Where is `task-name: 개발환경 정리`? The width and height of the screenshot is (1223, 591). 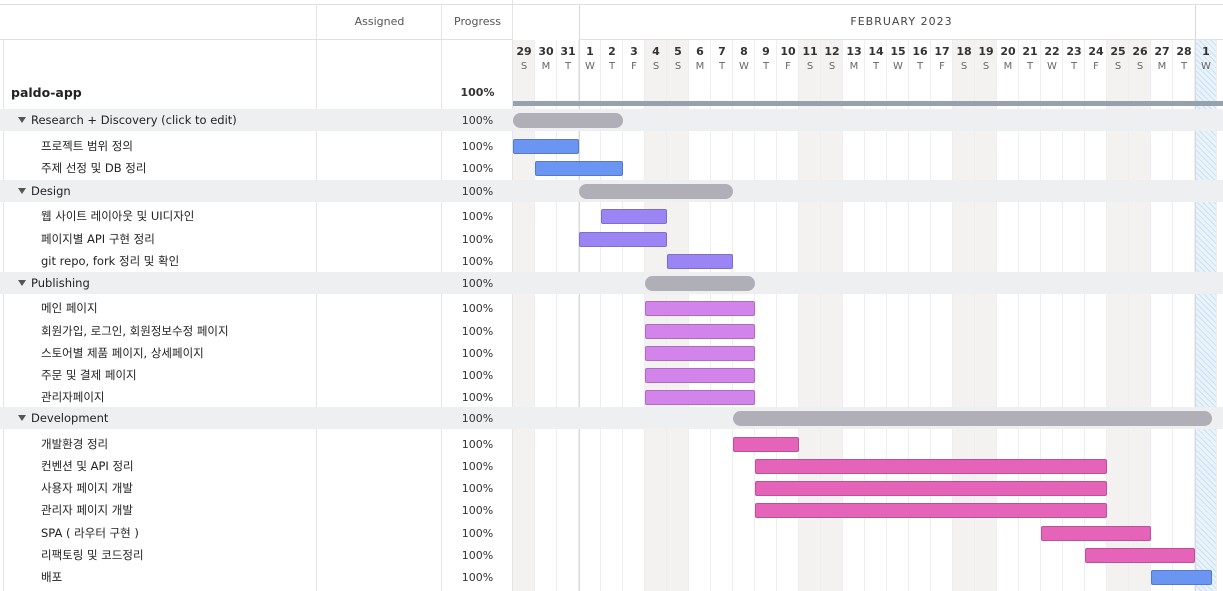
task-name: 개발환경 정리 is located at coordinates (74, 444).